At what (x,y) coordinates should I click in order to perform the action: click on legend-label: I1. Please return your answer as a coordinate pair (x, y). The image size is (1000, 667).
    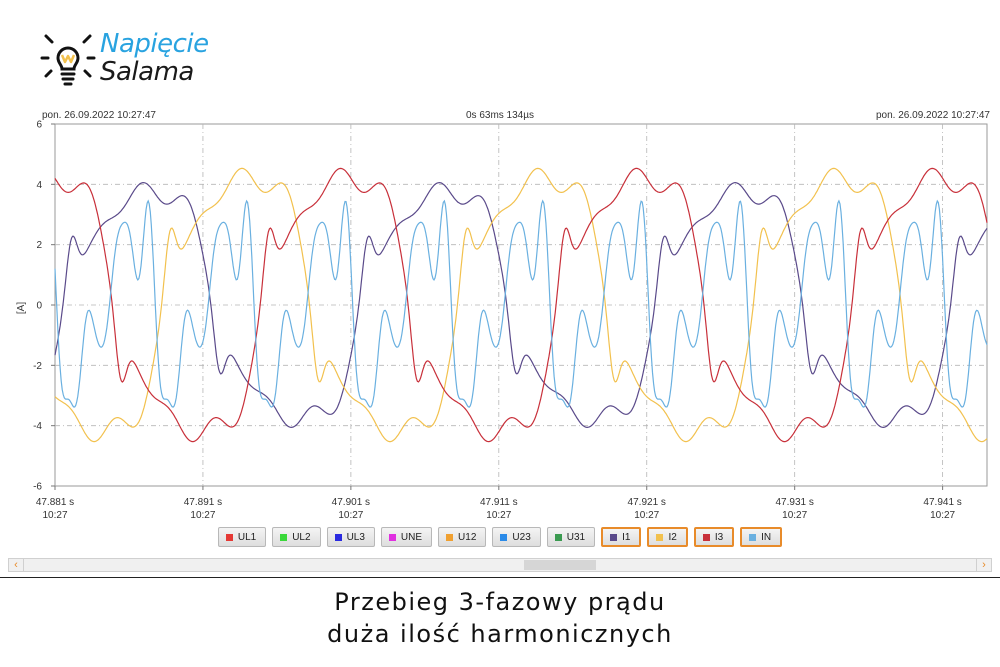
    Looking at the image, I should click on (626, 537).